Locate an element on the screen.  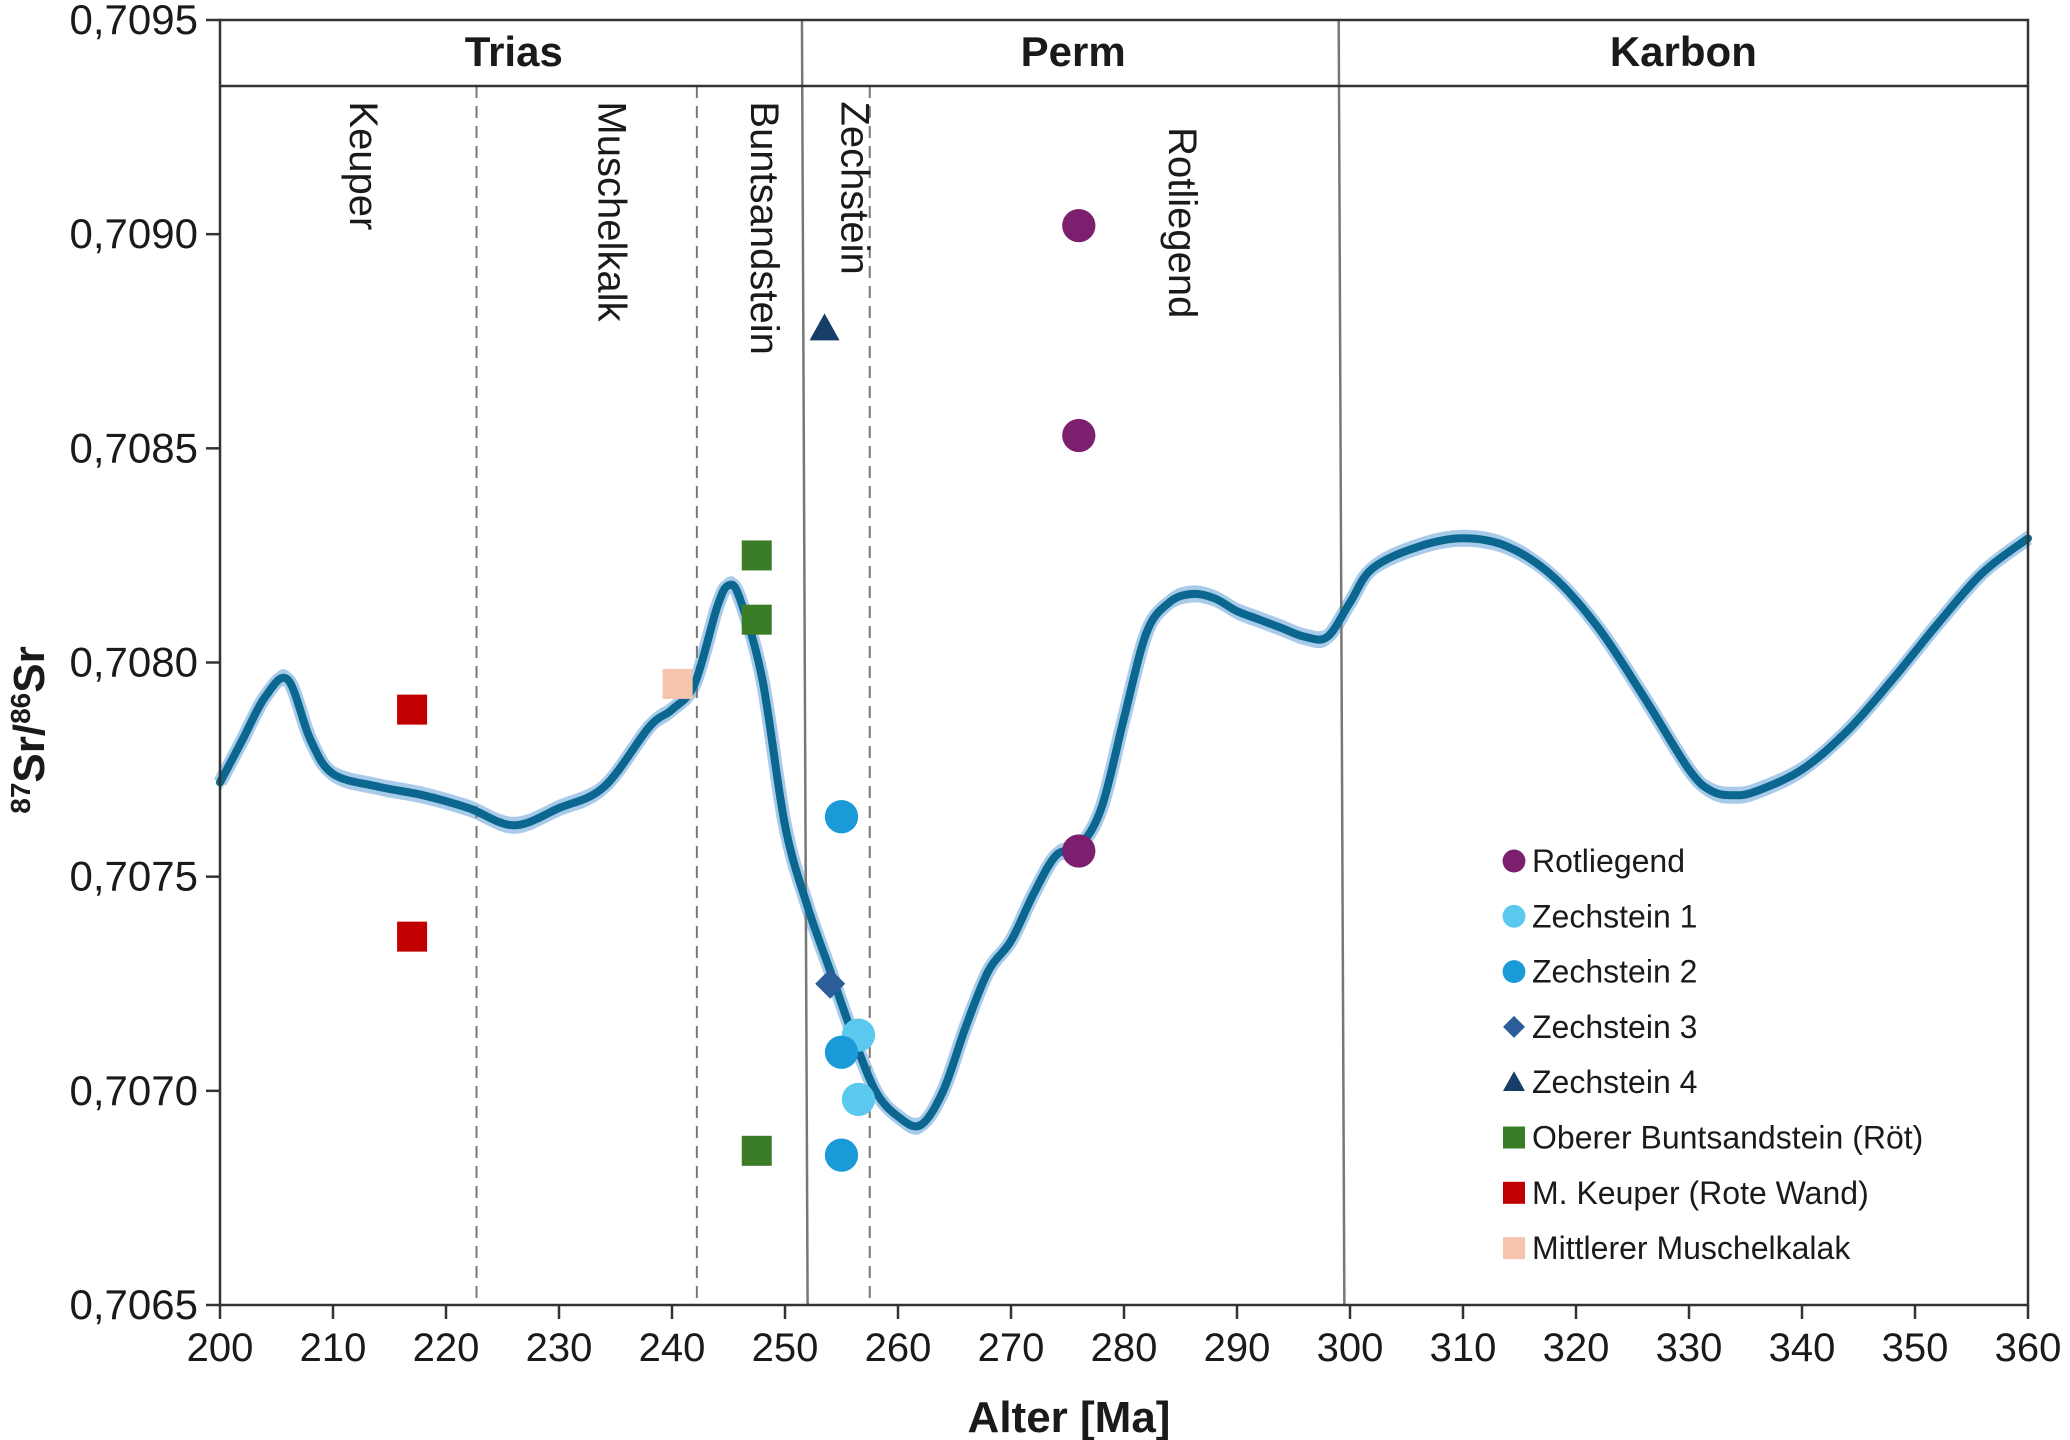
period-label: Perm is located at coordinates (1073, 51).